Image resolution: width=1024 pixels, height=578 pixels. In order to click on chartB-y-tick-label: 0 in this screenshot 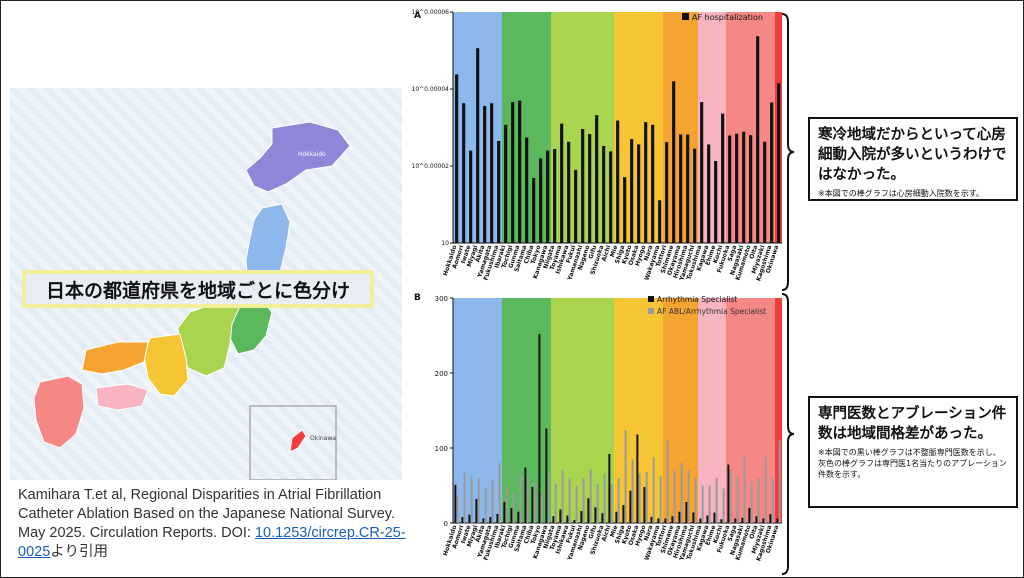, I will do `click(446, 524)`.